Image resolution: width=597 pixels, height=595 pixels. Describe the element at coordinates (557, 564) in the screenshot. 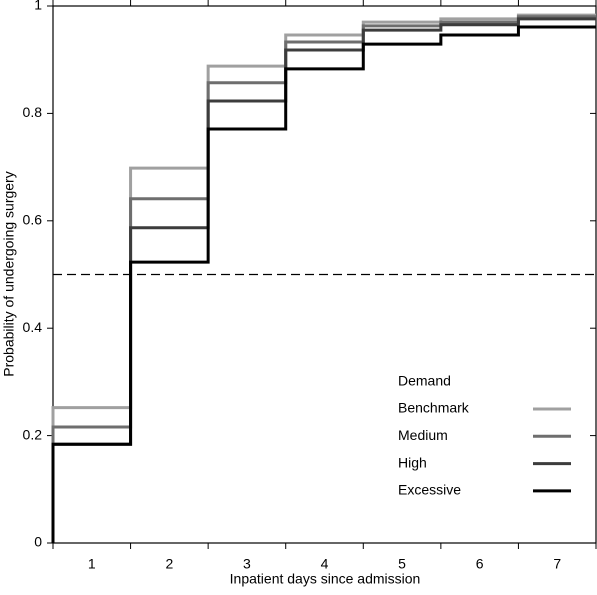

I see `x-tick-label: 7` at that location.